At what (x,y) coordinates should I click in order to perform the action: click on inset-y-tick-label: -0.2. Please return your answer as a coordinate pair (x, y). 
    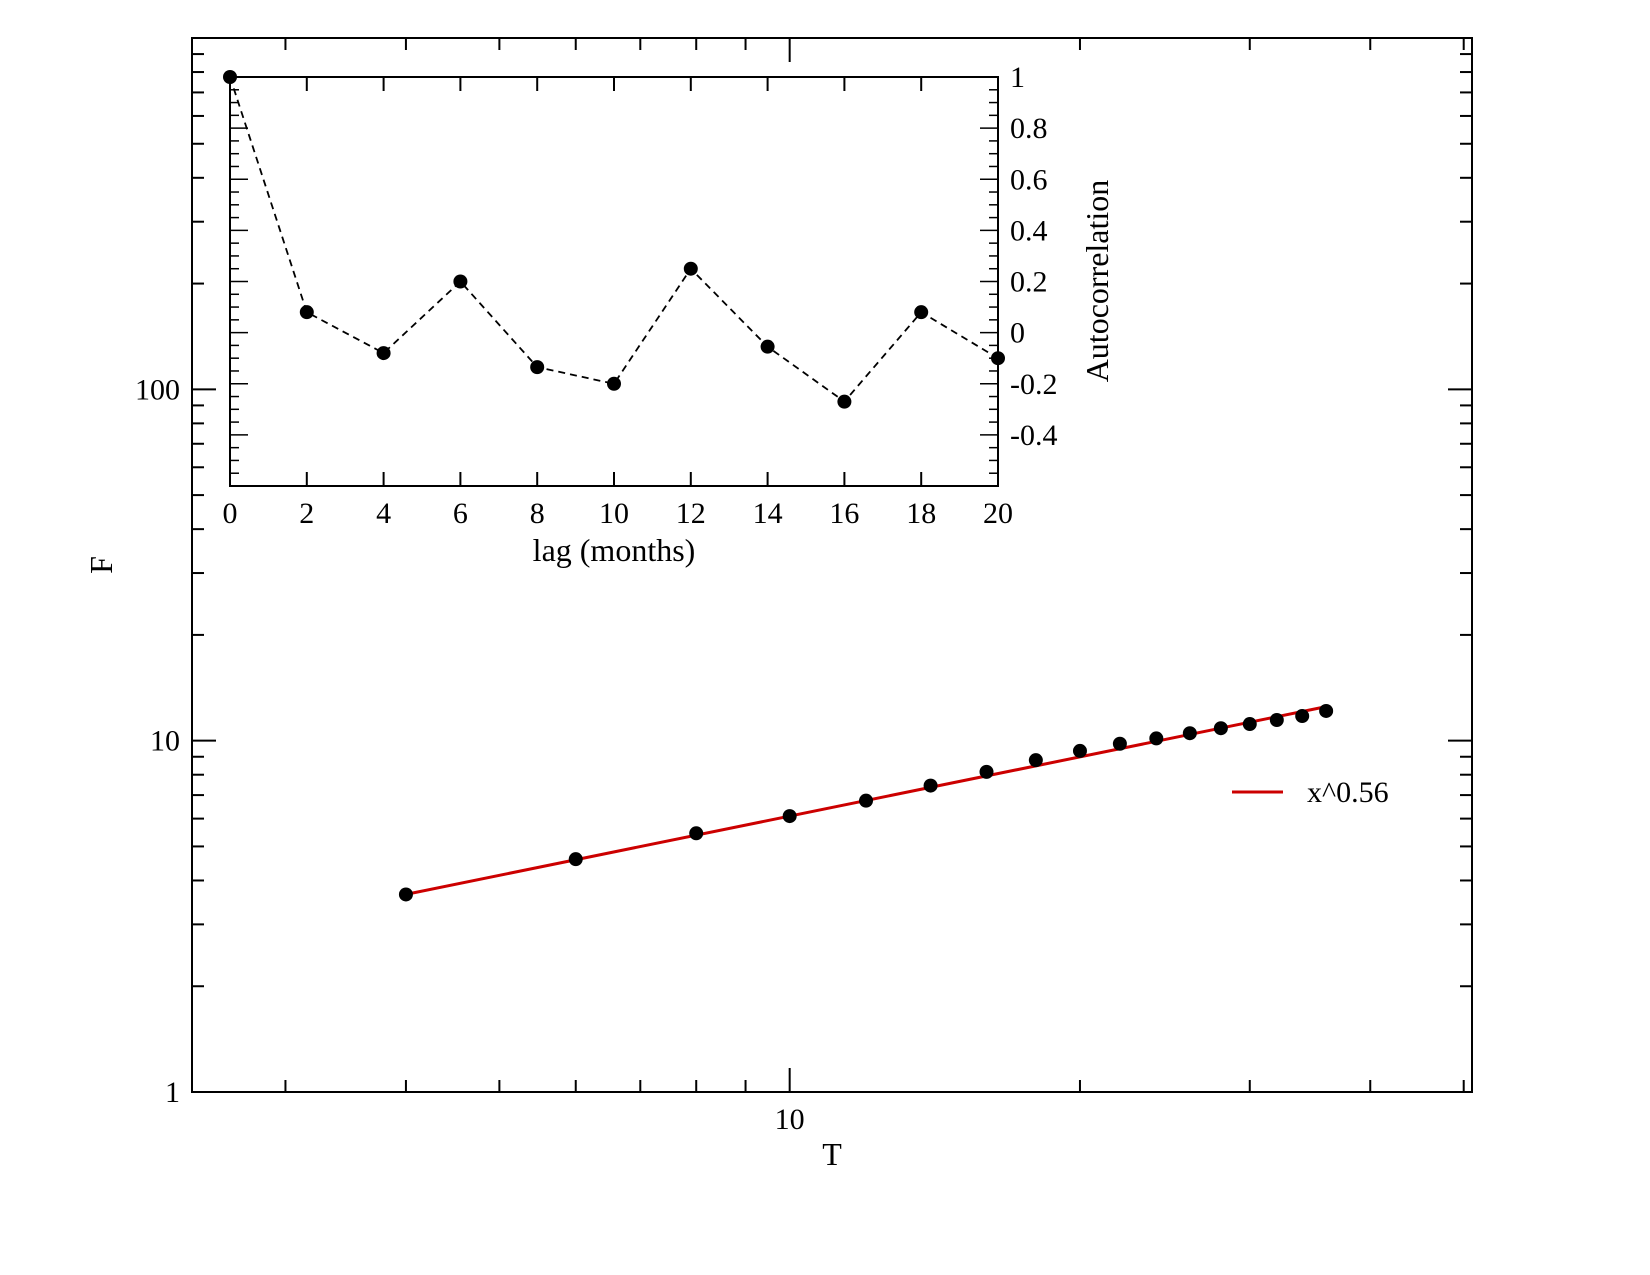
    Looking at the image, I should click on (1034, 384).